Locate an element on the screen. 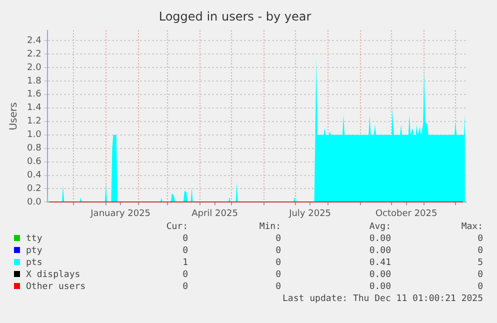 This screenshot has width=497, height=323. x-tick-label: October 2025 is located at coordinates (406, 213).